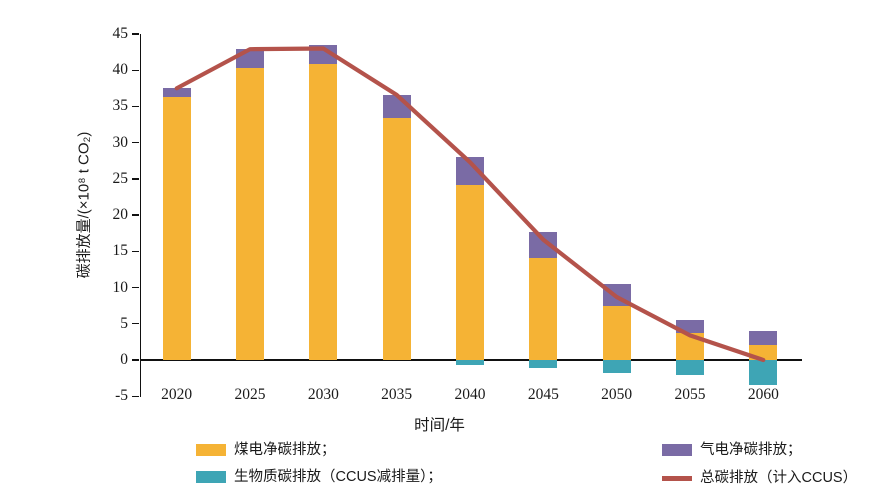 The height and width of the screenshot is (501, 879). I want to click on x-tick-label: 2045, so click(543, 394).